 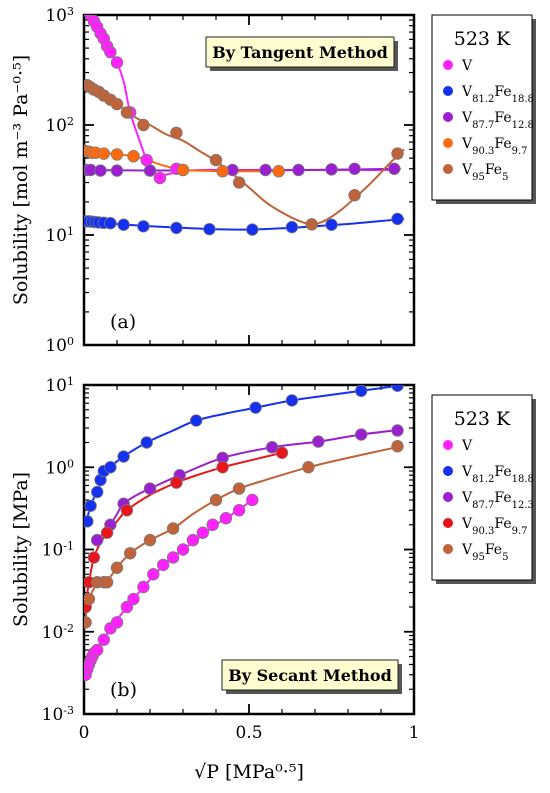 I want to click on y-tick-label: 10⁻², so click(x=58, y=632).